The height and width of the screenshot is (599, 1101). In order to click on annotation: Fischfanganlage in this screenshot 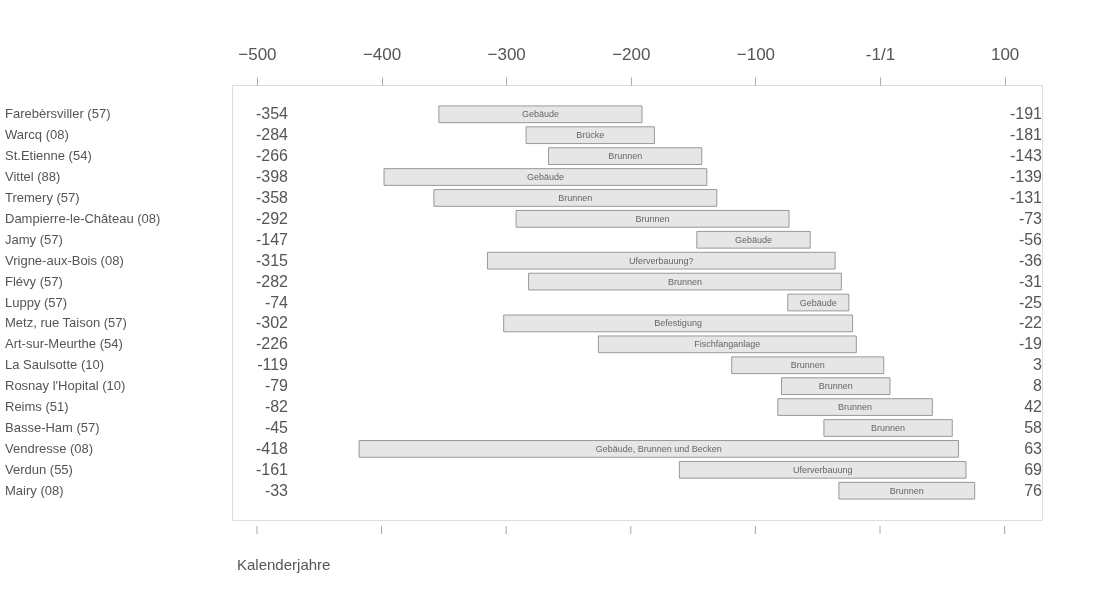, I will do `click(727, 344)`.